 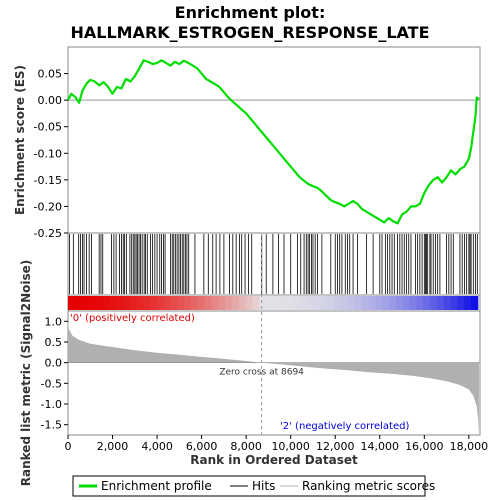 What do you see at coordinates (48, 180) in the screenshot?
I see `es-y-tick-label: -0.15` at bounding box center [48, 180].